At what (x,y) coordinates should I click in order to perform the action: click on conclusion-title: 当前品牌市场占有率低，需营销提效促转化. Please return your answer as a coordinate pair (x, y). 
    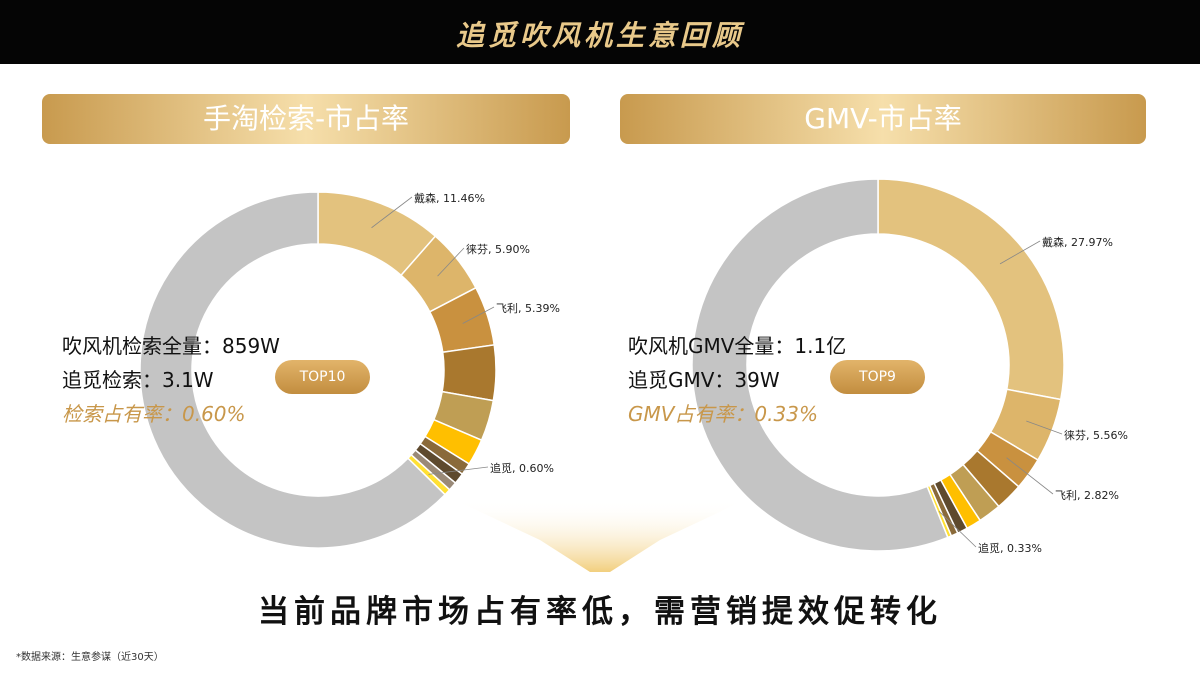
    Looking at the image, I should click on (600, 612).